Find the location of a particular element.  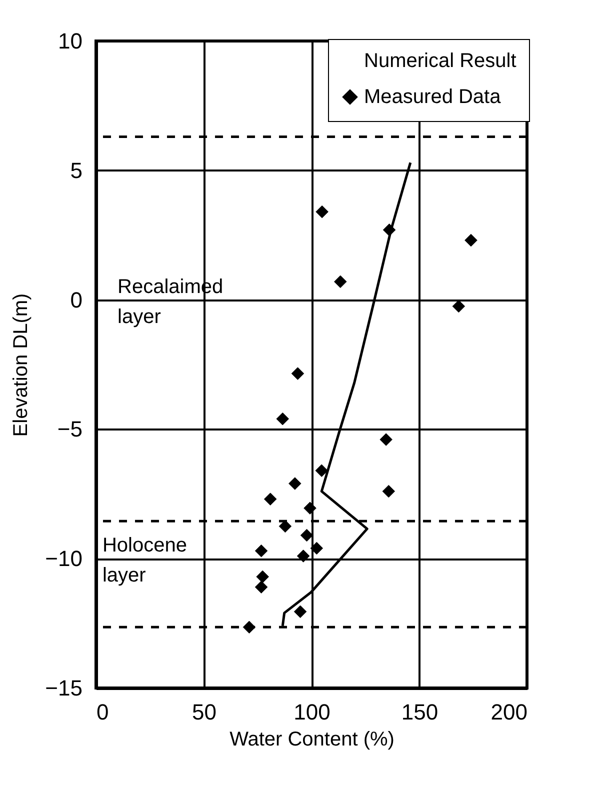

x-axis-title: Water Content (%) is located at coordinates (312, 739).